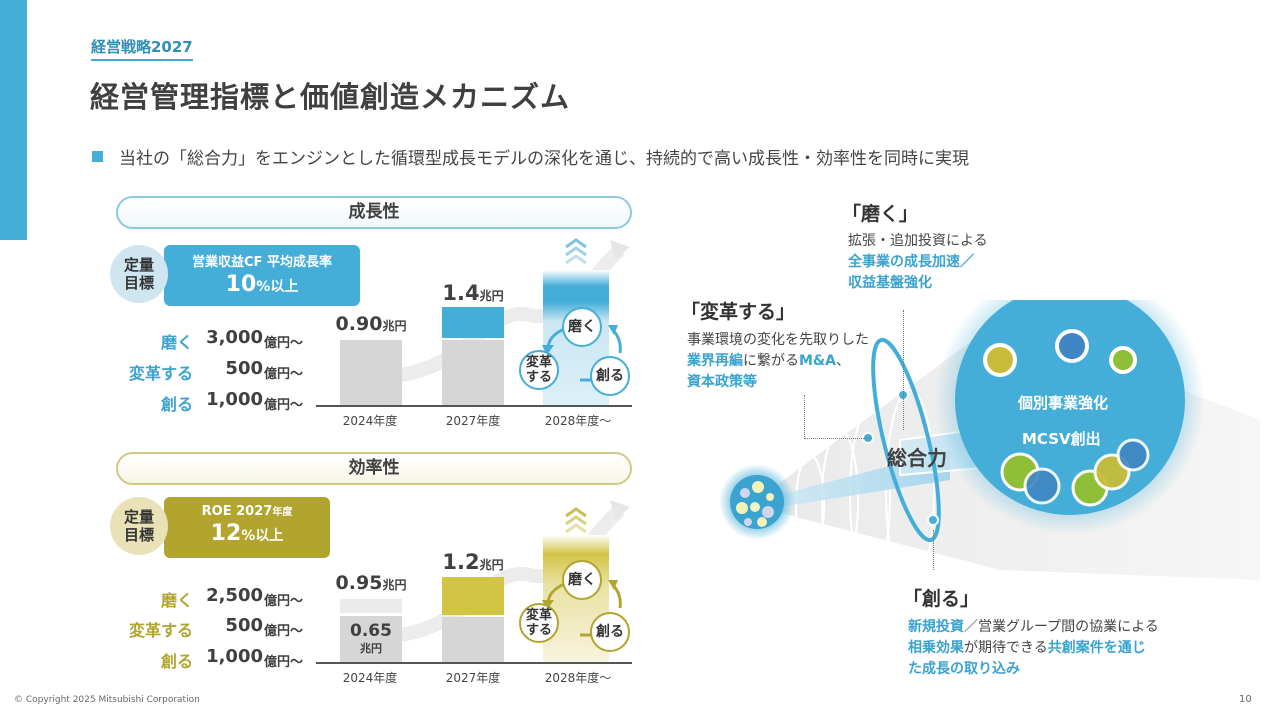 This screenshot has width=1280, height=720. I want to click on growth-section-header: 成長性, so click(374, 212).